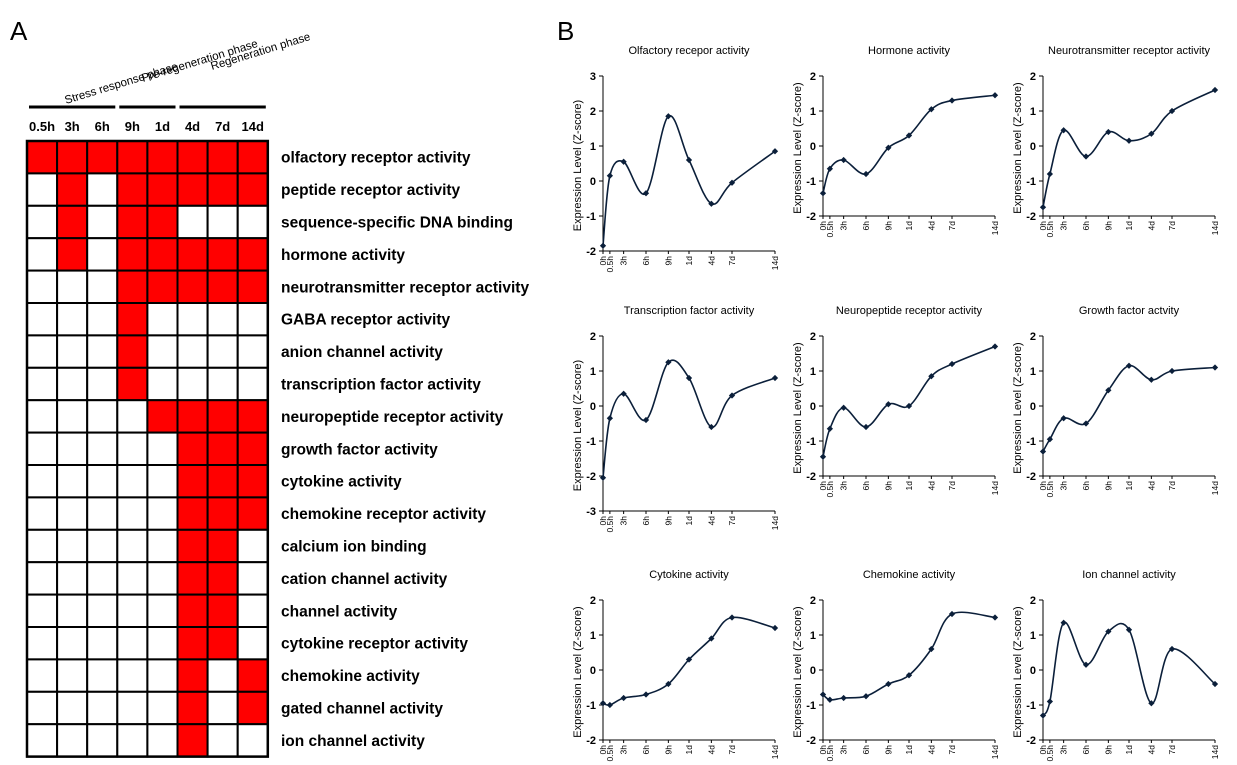  What do you see at coordinates (1043, 226) in the screenshot?
I see `x-tick-label: 0h` at bounding box center [1043, 226].